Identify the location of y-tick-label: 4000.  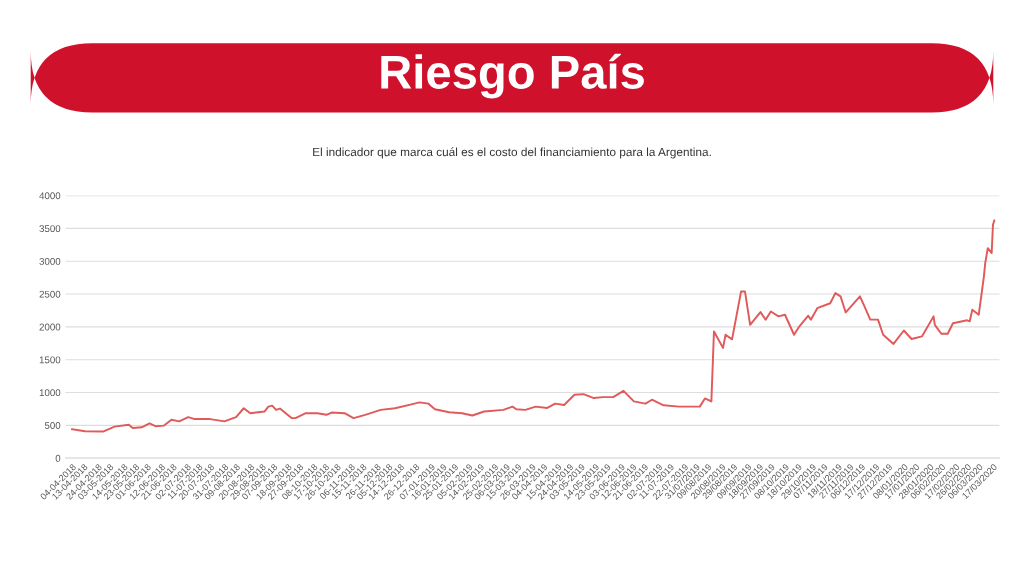
(50, 196).